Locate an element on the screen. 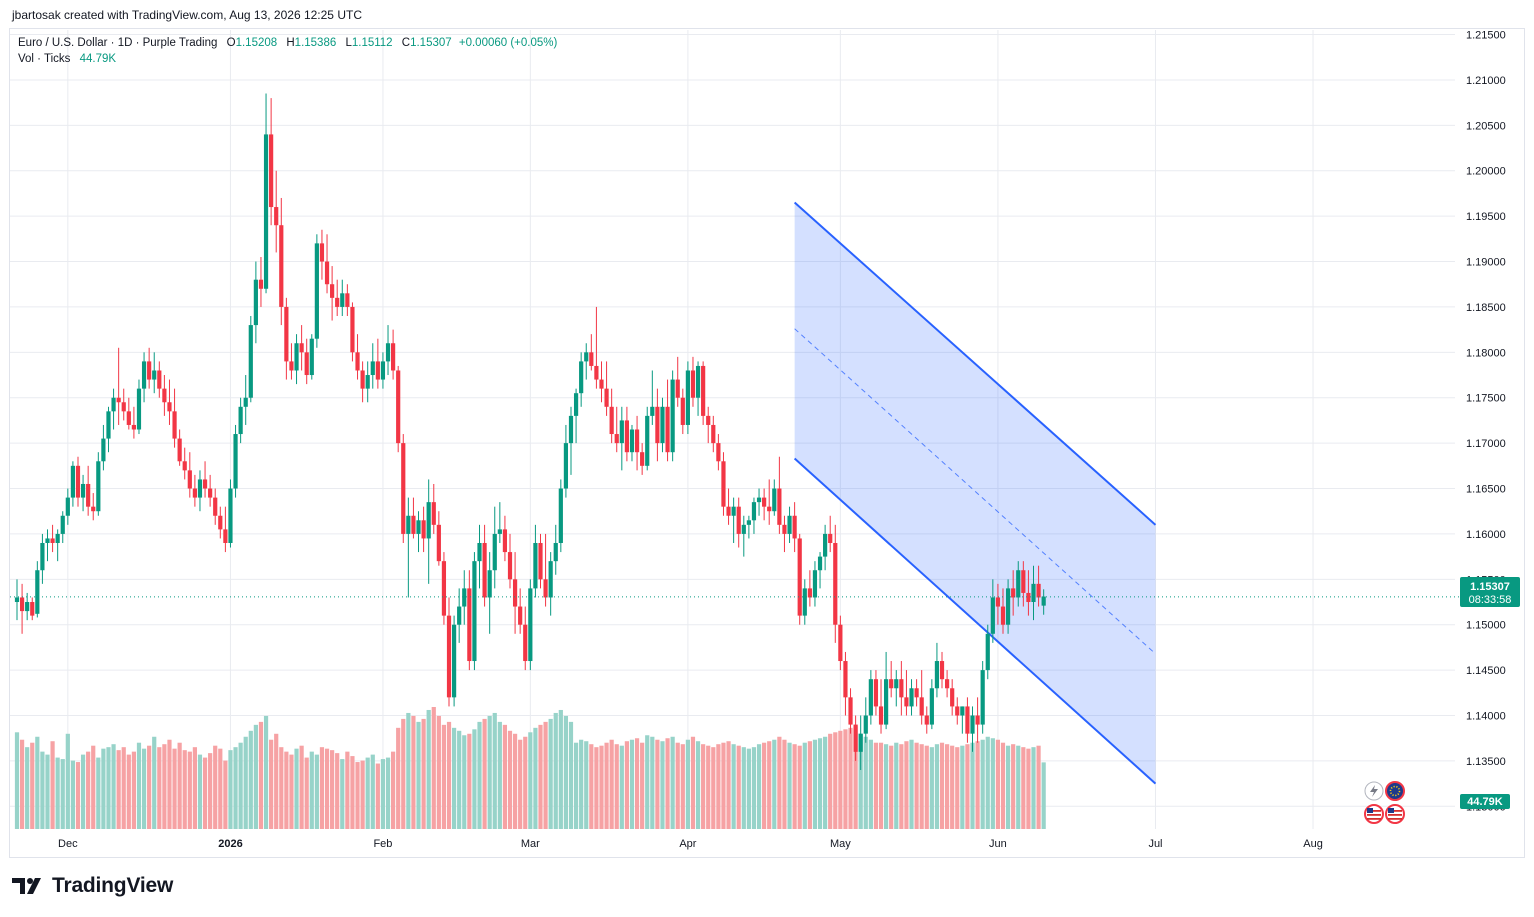 Image resolution: width=1534 pixels, height=917 pixels. volume-label: Vol · Ticks is located at coordinates (44, 59).